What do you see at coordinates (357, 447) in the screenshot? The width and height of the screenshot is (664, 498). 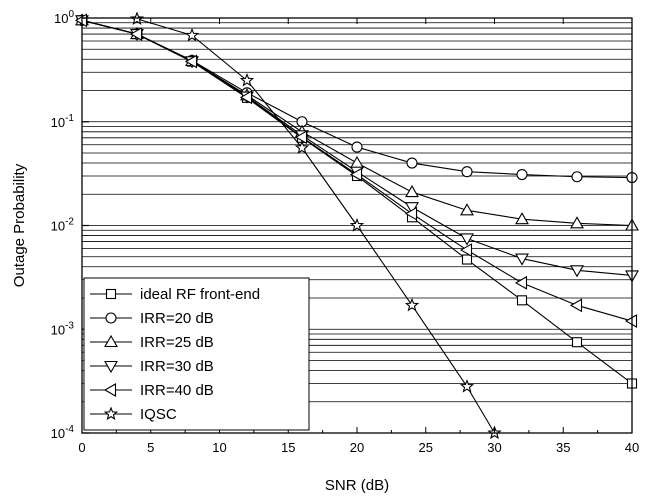 I see `x-tick-label: 20` at bounding box center [357, 447].